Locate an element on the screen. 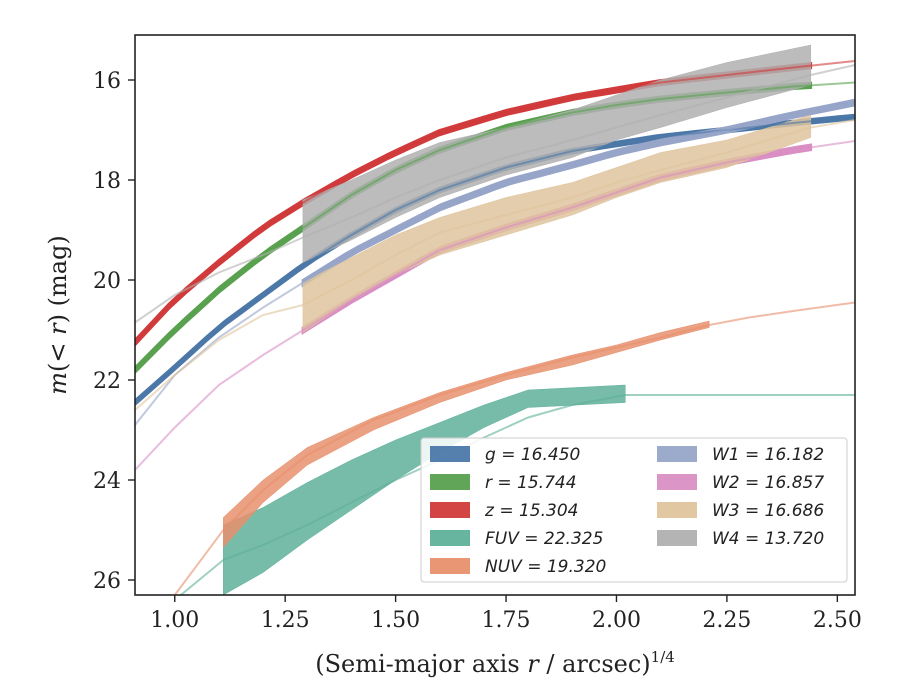 This screenshot has height=700, width=900. legend-label-fuv: FUV = 22.325 is located at coordinates (544, 539).